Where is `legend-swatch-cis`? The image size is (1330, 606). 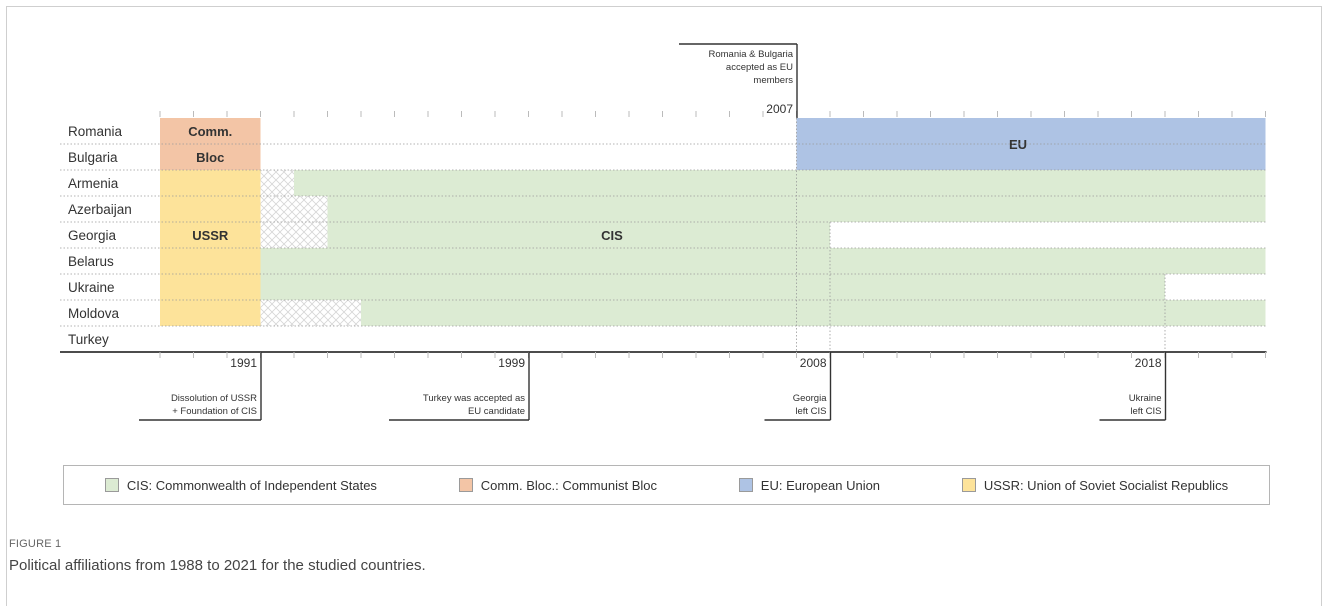 legend-swatch-cis is located at coordinates (111, 485).